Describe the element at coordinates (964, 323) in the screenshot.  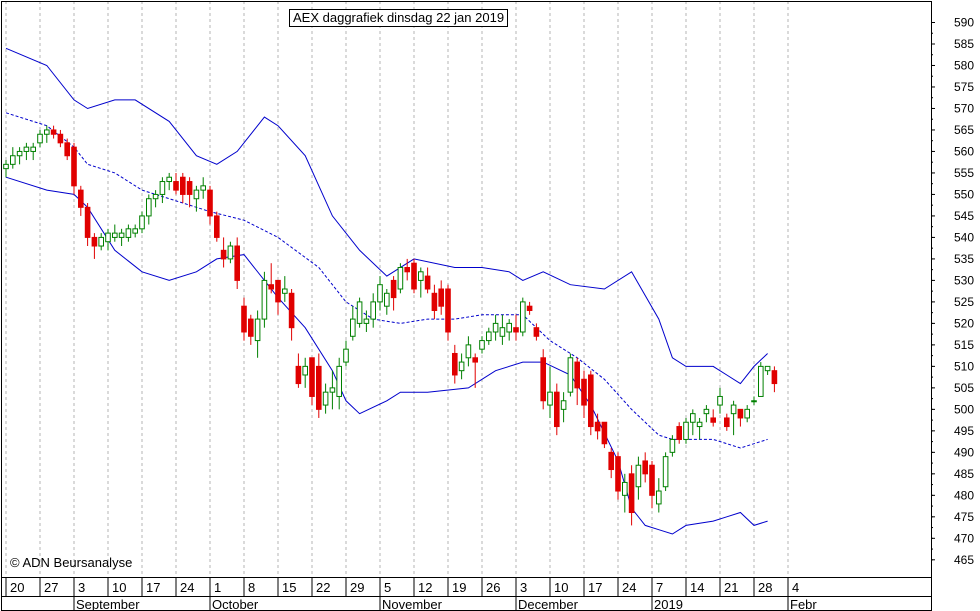
I see `y-tick-label: 520` at that location.